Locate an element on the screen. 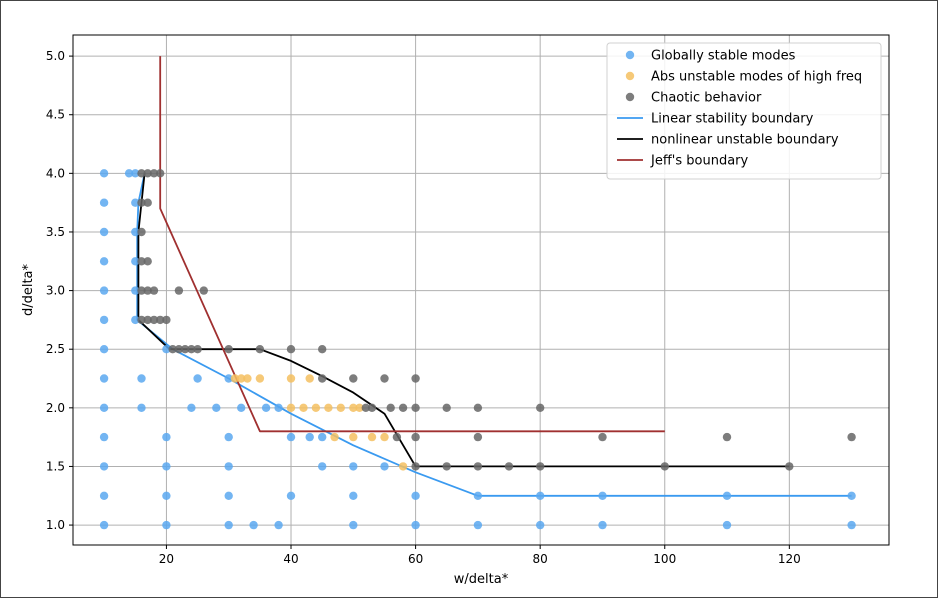 This screenshot has width=938, height=598. y-tick-label: 3.5 is located at coordinates (55, 232).